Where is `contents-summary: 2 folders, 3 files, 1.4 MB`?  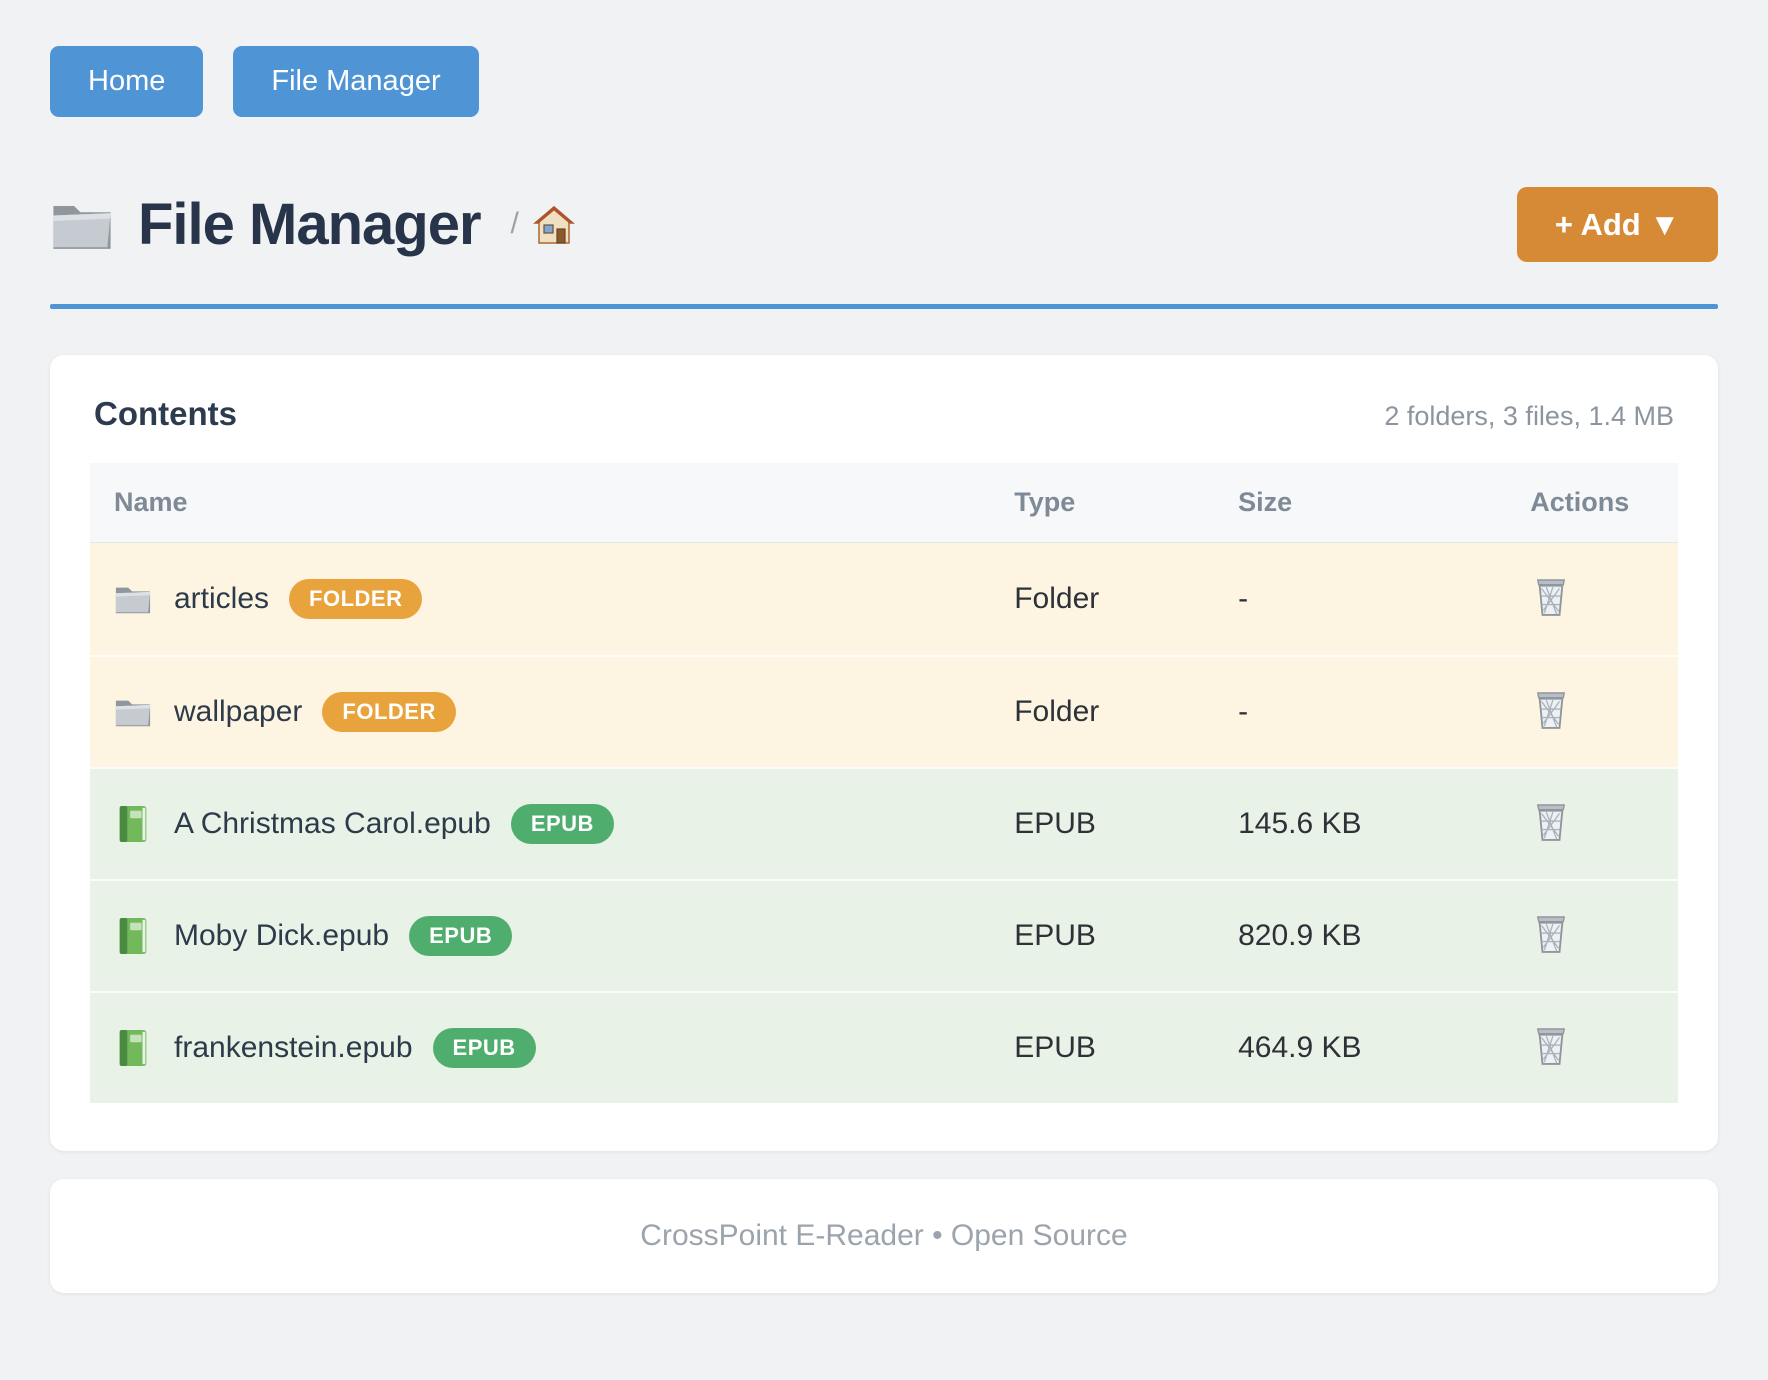 contents-summary: 2 folders, 3 files, 1.4 MB is located at coordinates (1529, 416).